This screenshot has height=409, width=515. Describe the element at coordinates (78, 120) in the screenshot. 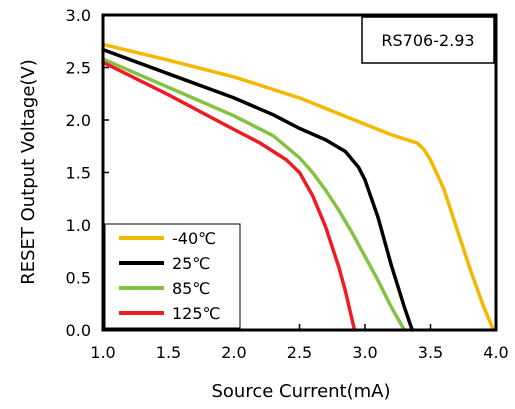

I see `y-tick-label: 2.0` at that location.